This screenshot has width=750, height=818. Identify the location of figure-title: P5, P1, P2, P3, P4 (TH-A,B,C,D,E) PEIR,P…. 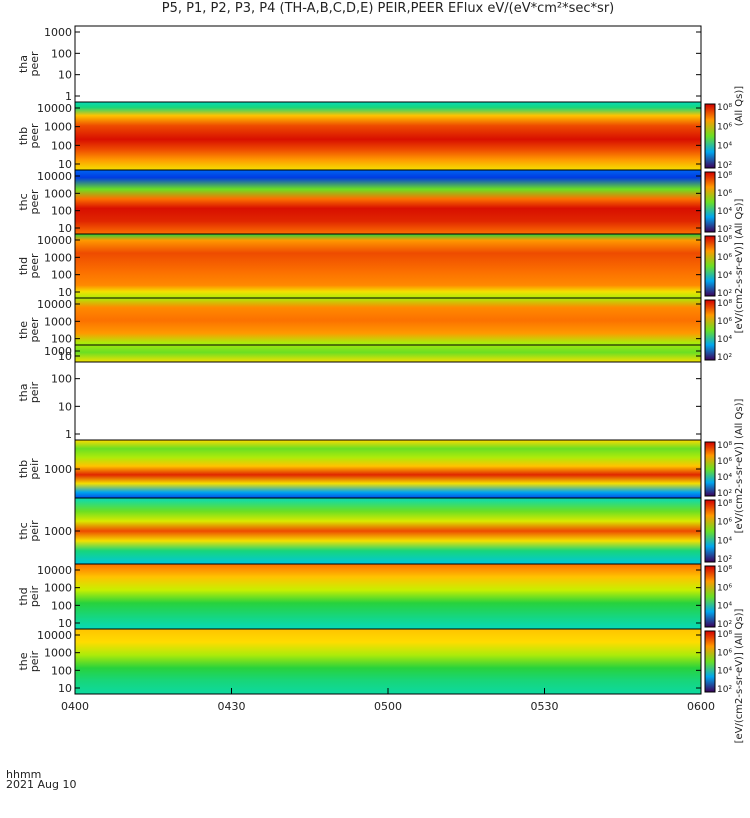
(388, 8).